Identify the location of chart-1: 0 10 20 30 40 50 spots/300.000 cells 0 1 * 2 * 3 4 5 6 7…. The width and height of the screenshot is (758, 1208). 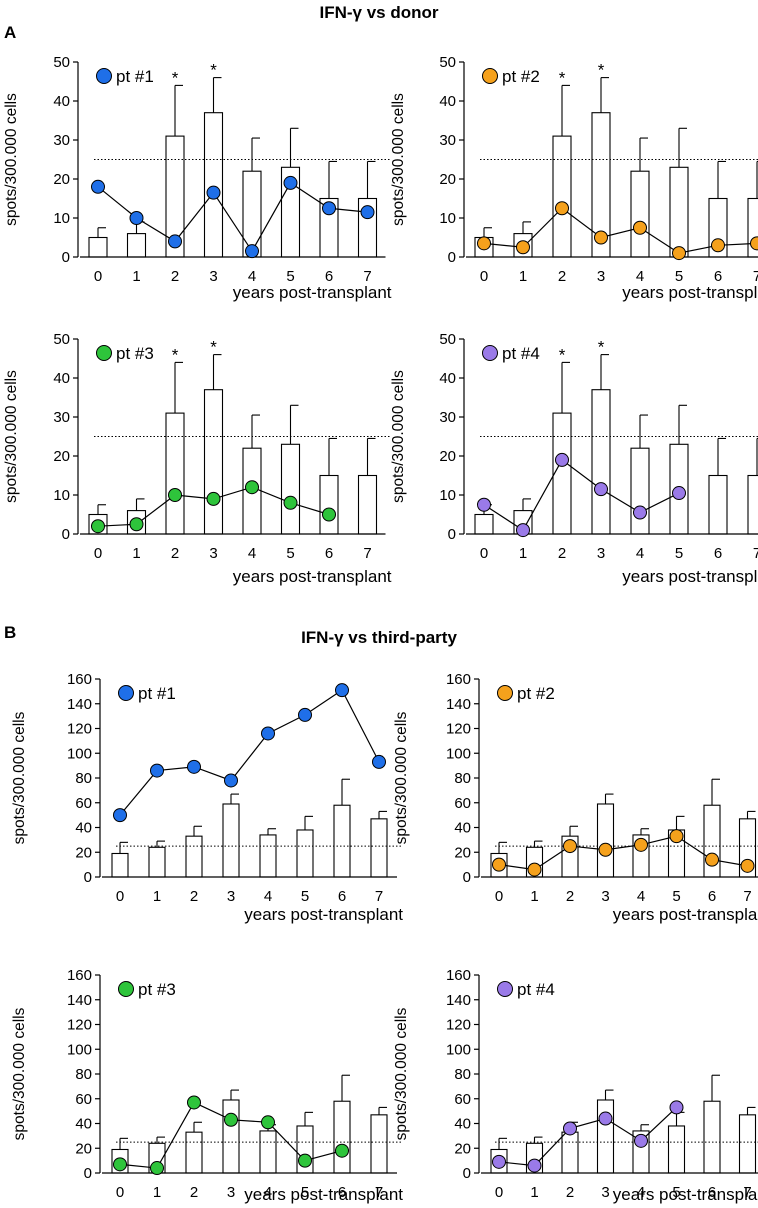
(197, 178).